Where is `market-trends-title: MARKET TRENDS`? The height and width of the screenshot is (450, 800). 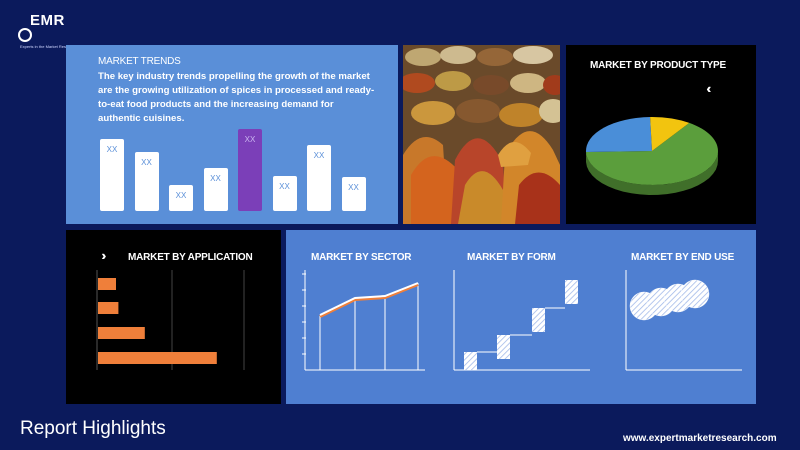
market-trends-title: MARKET TRENDS is located at coordinates (139, 61).